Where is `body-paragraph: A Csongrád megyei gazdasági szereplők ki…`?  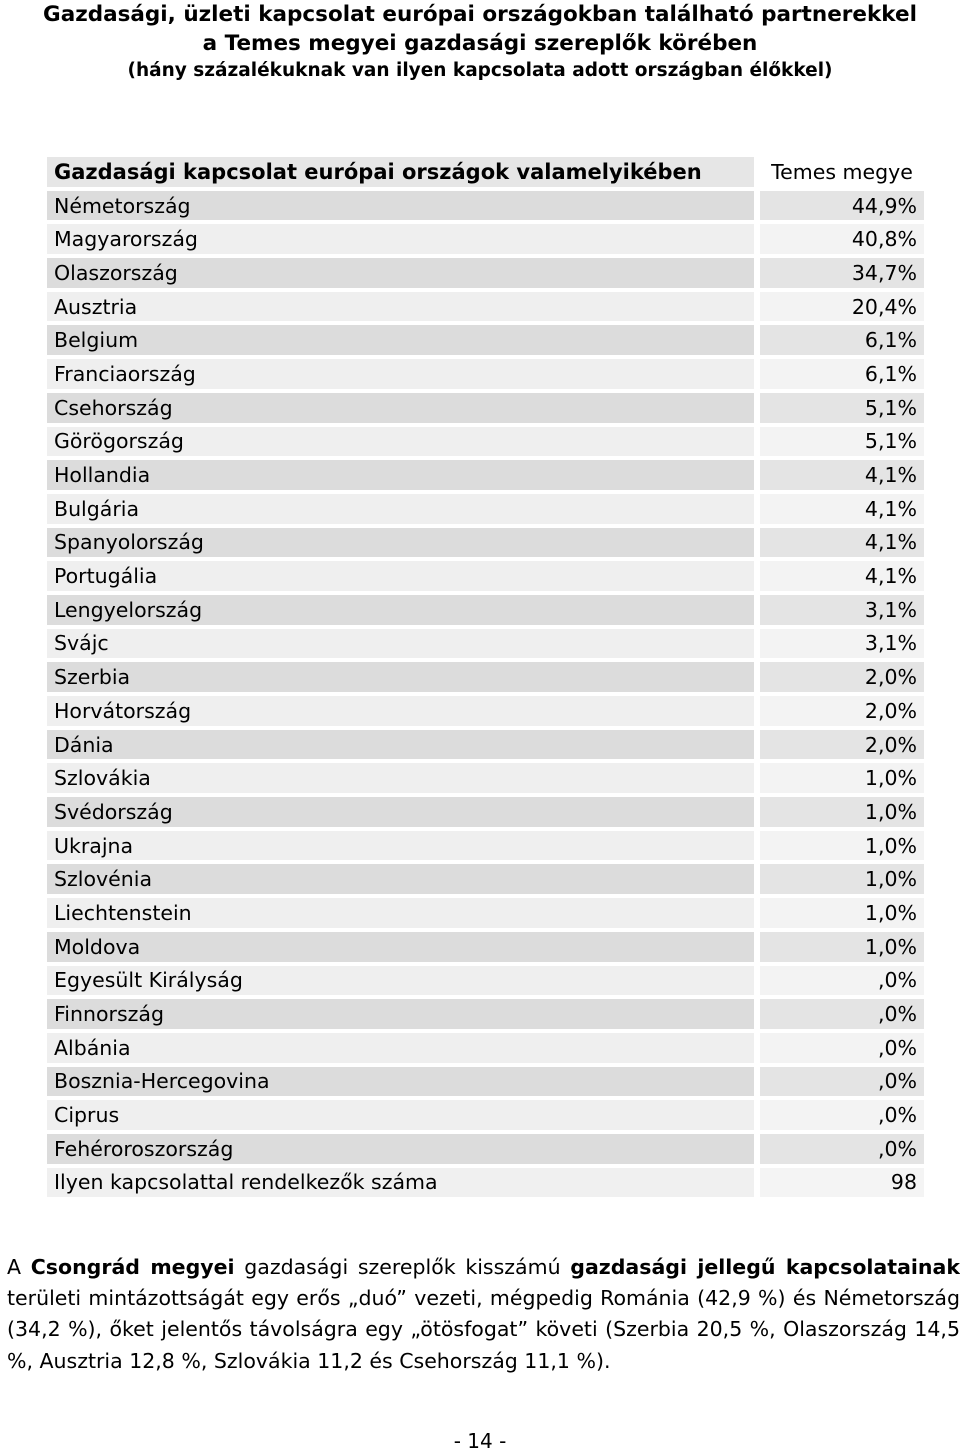 body-paragraph: A Csongrád megyei gazdasági szereplők ki… is located at coordinates (483, 1314).